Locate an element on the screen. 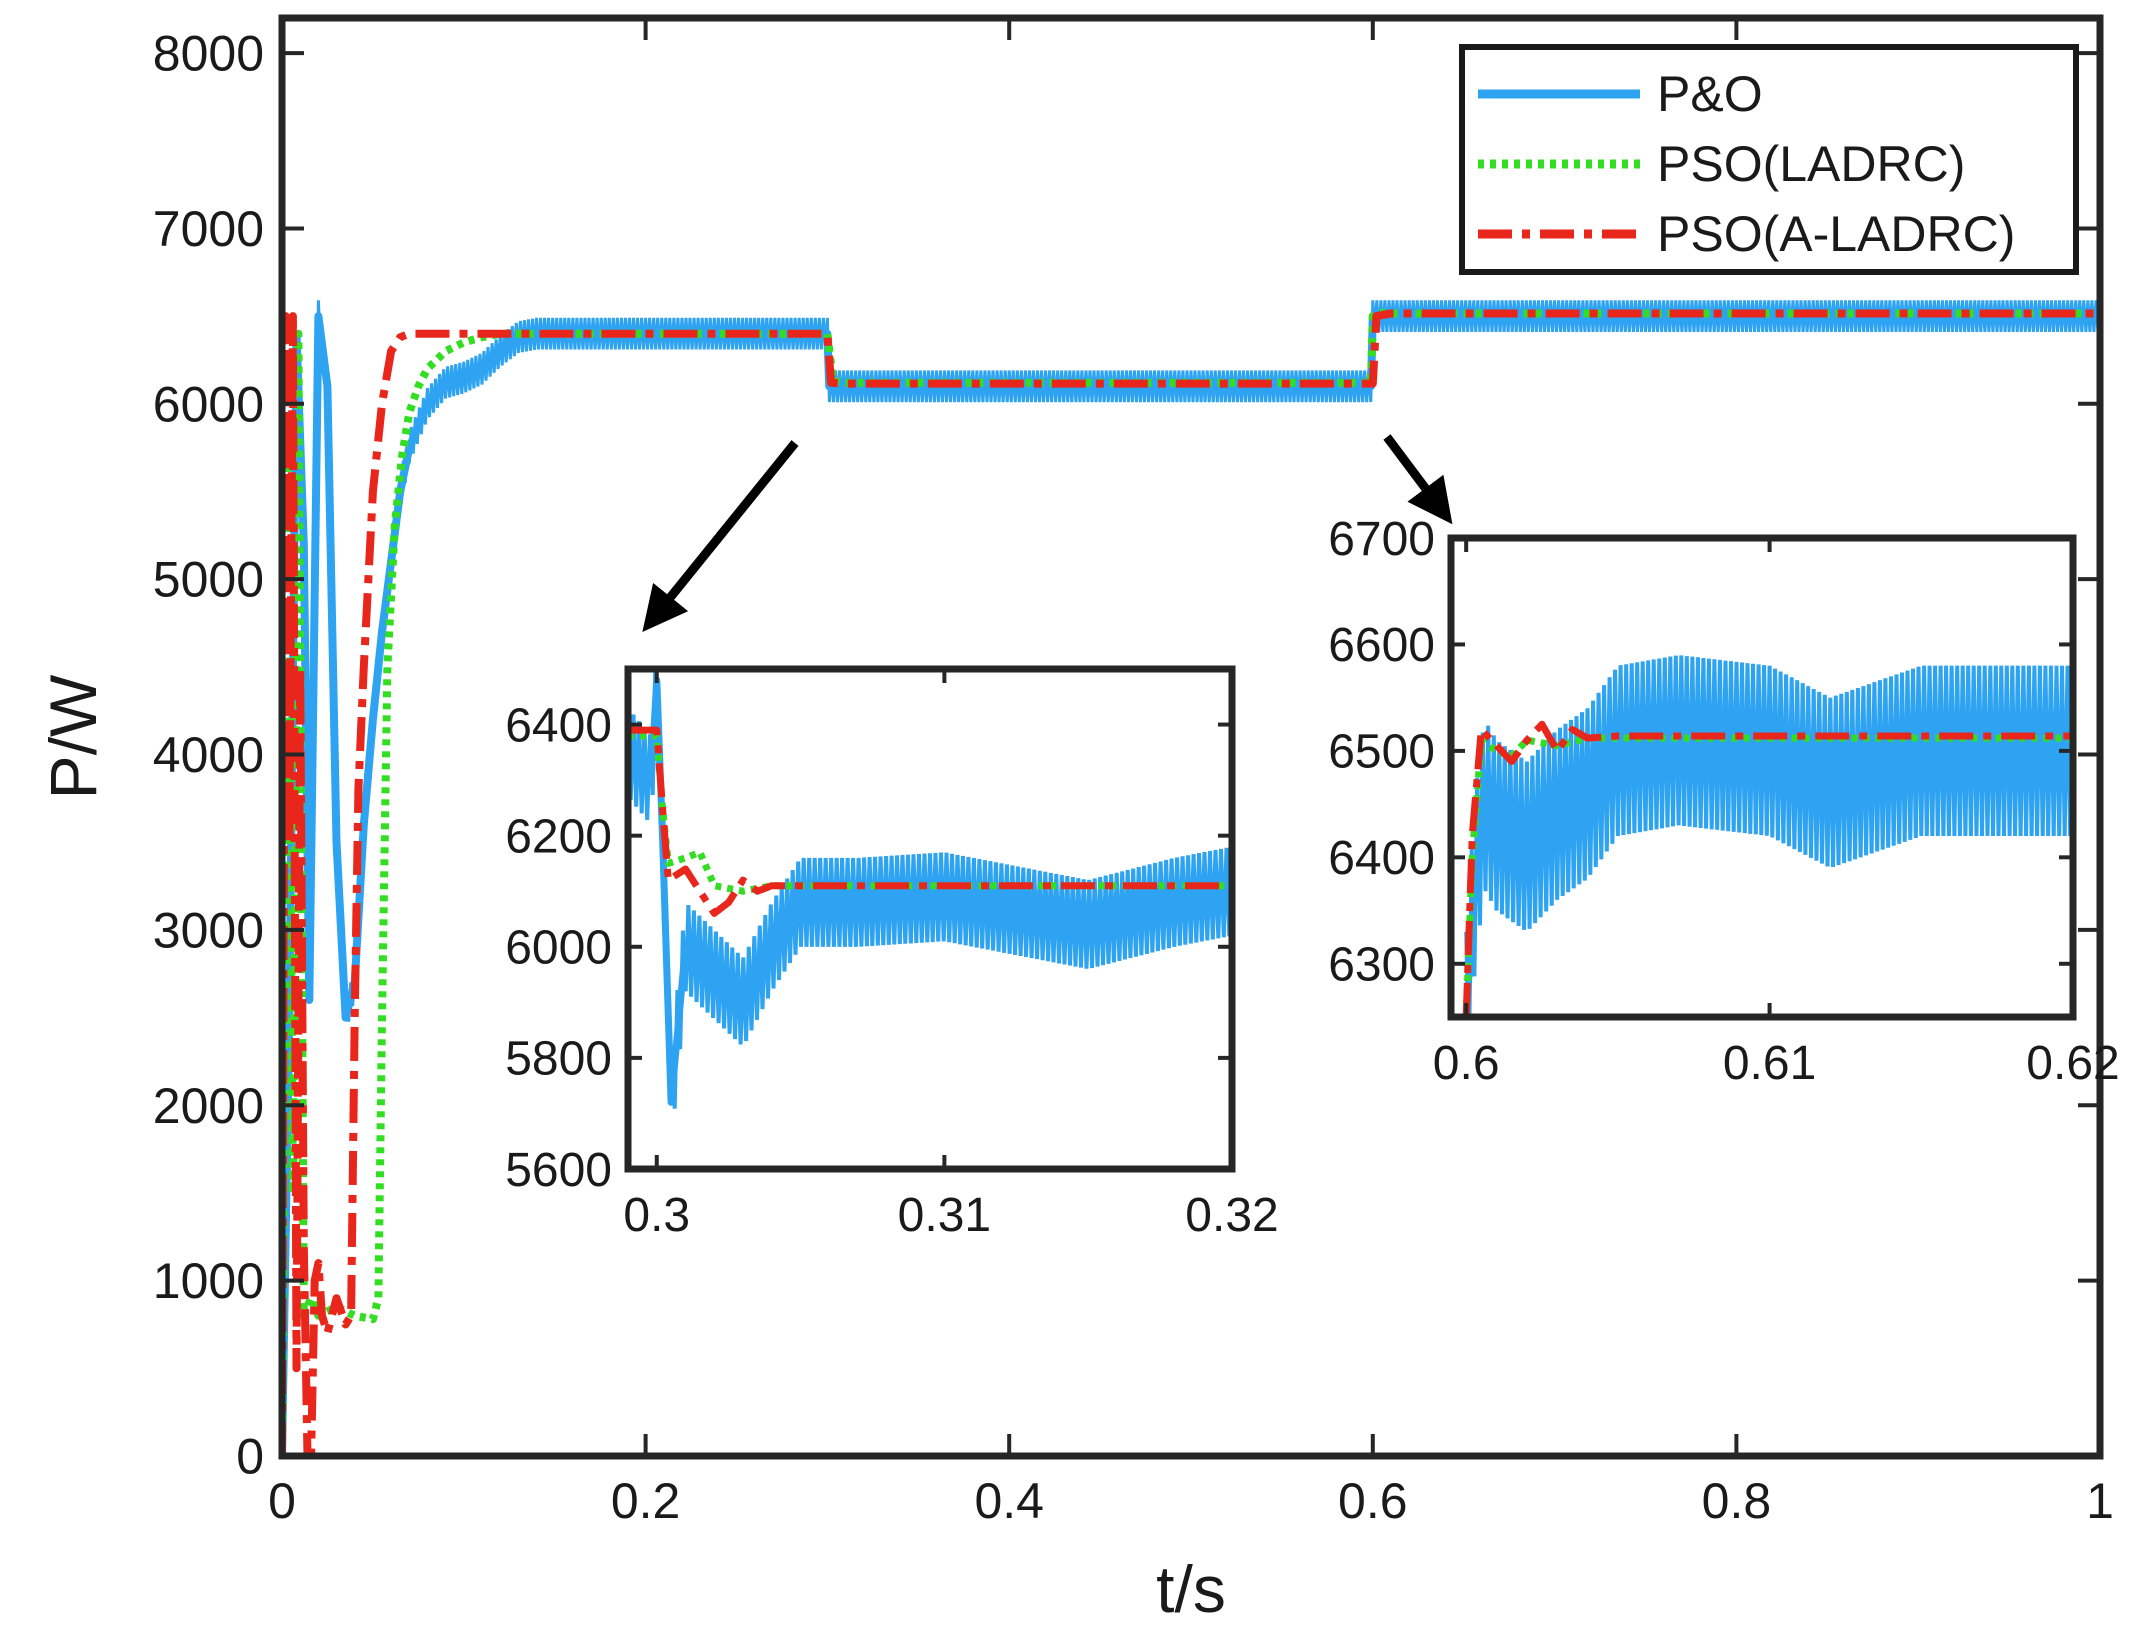 This screenshot has height=1634, width=2130. y-tick-label: 6700 is located at coordinates (1381, 539).